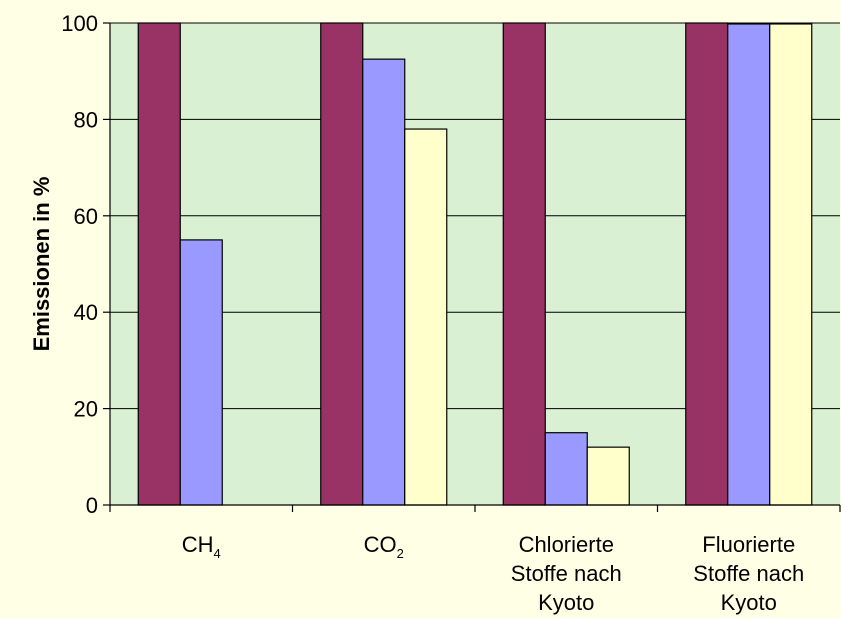  Describe the element at coordinates (201, 546) in the screenshot. I see `x-category-label-1-line-1: CH4` at that location.